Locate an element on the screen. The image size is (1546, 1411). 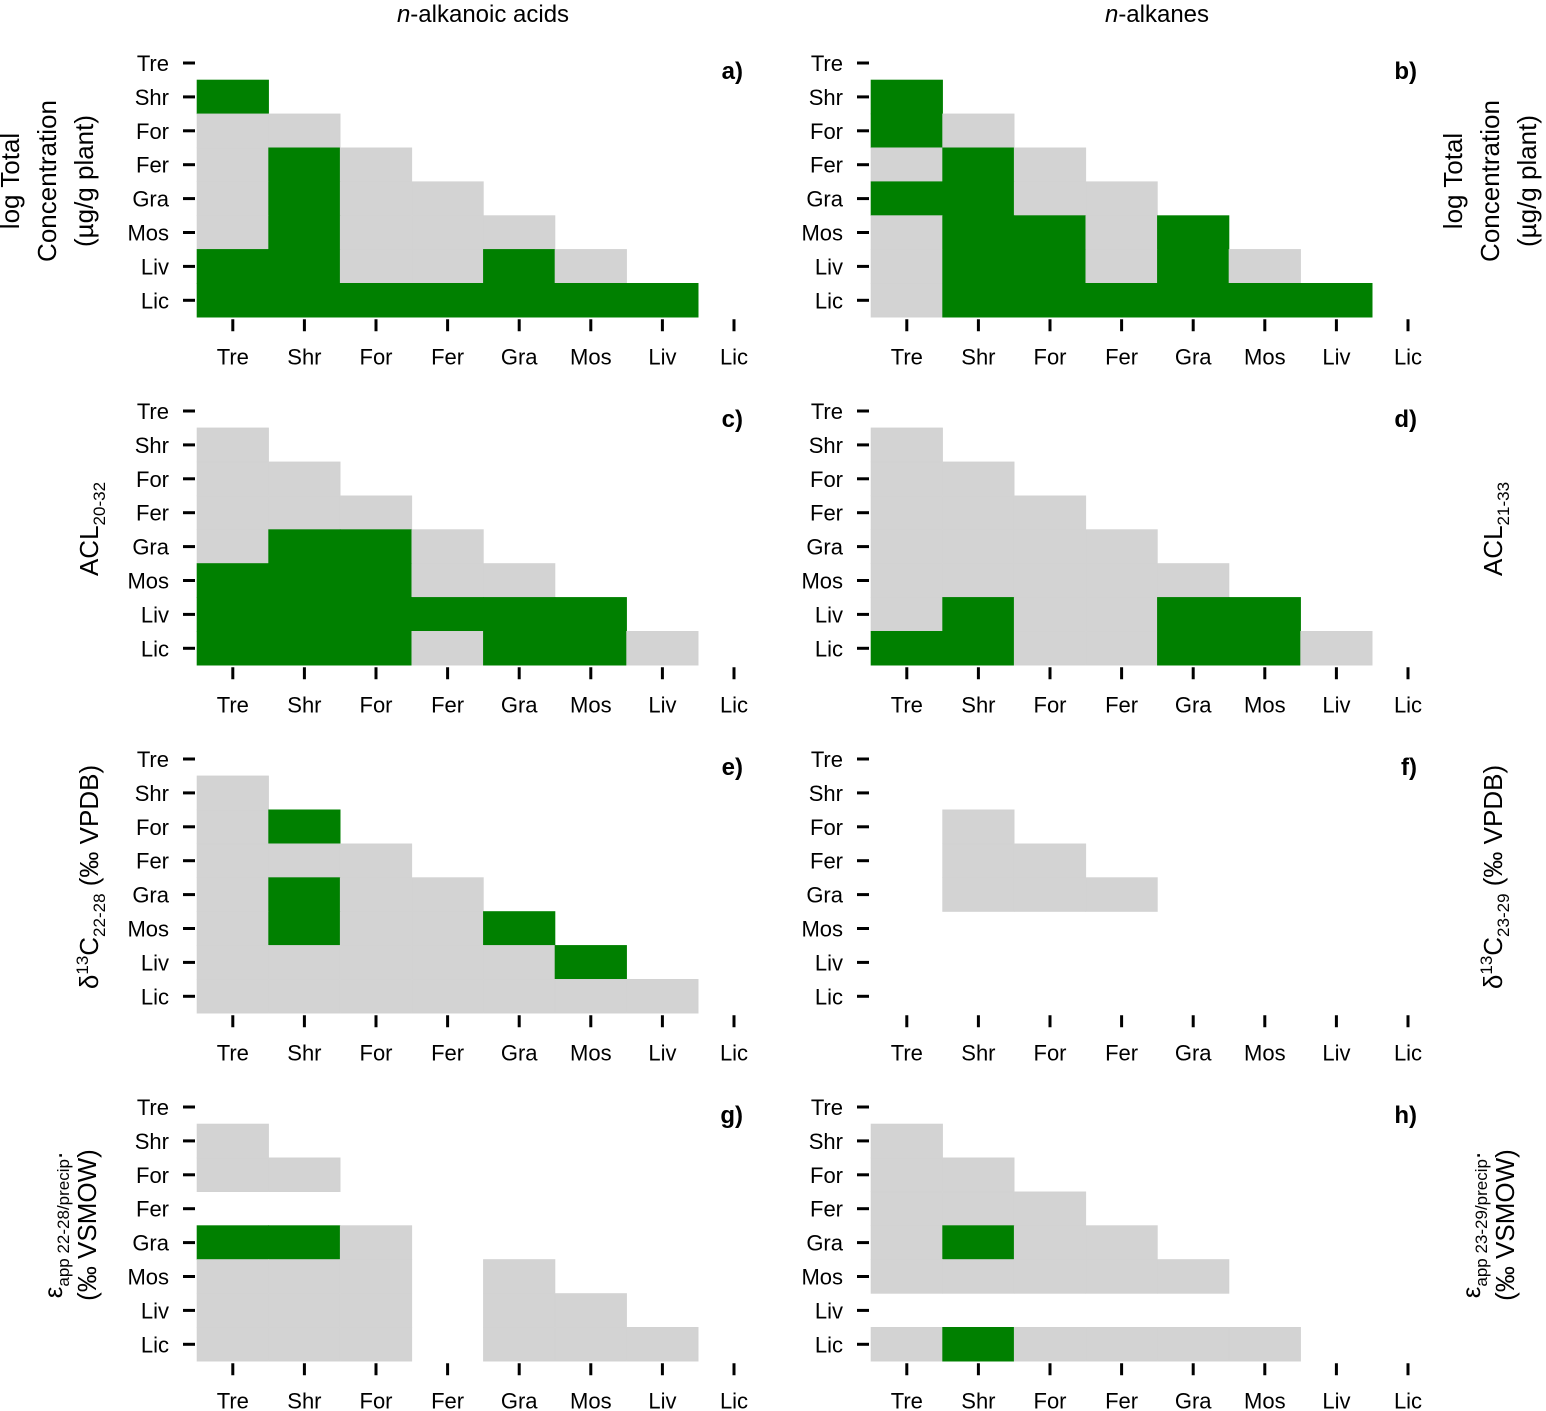
y-tick-label: Liv is located at coordinates (829, 1310).